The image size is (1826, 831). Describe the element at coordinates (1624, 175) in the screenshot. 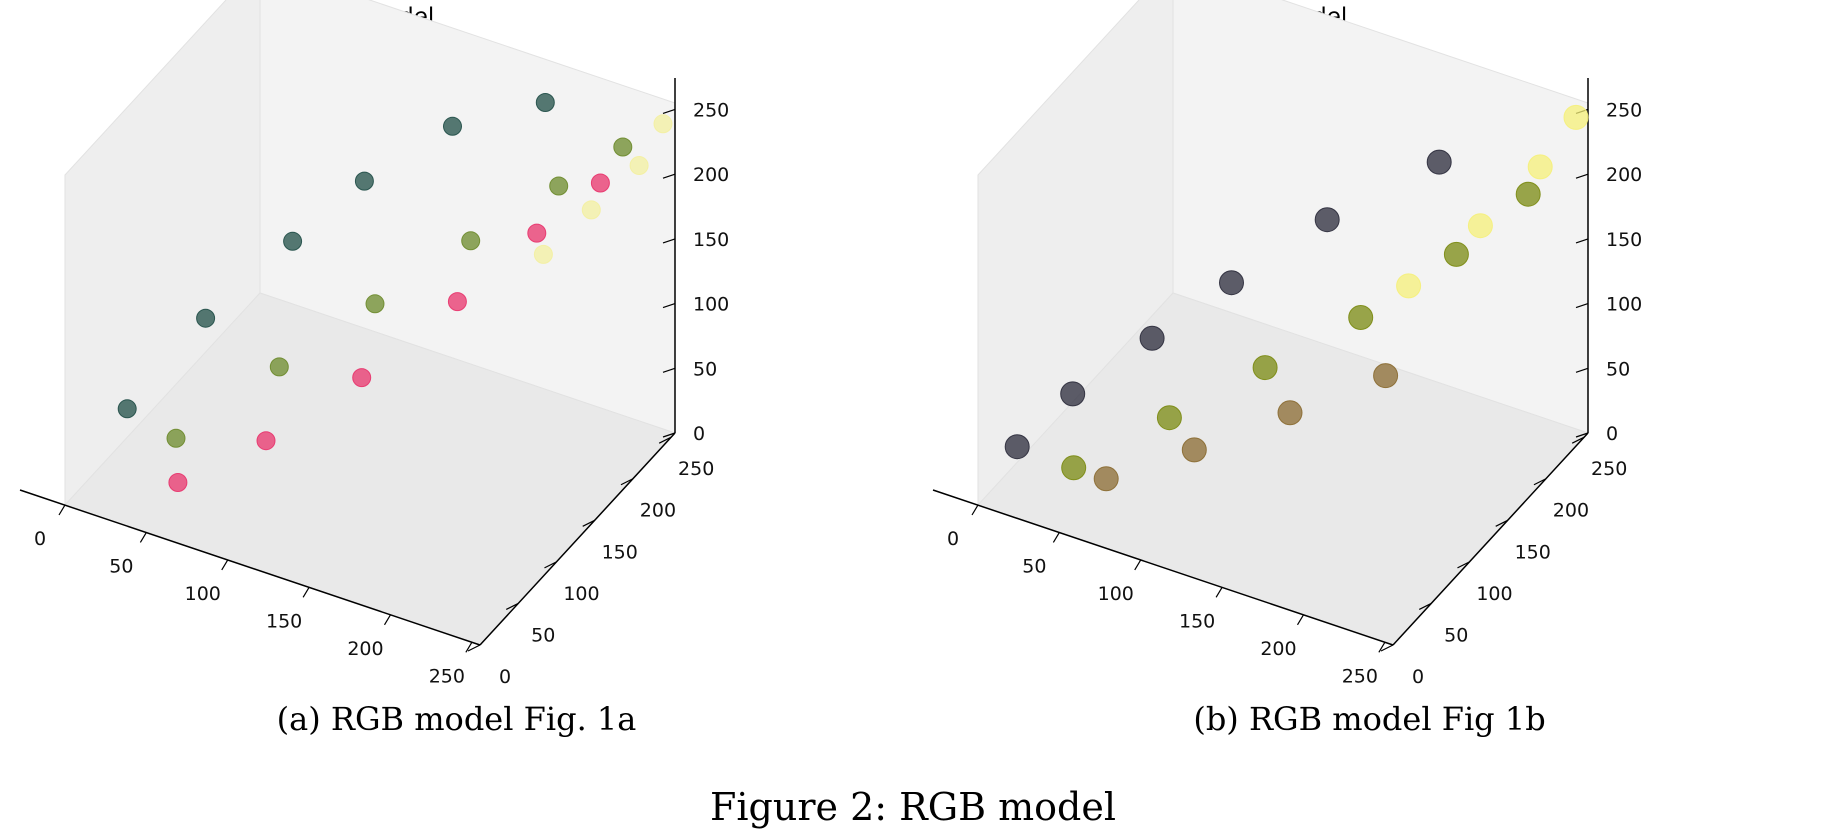

I see `z-tick-label: 200` at that location.